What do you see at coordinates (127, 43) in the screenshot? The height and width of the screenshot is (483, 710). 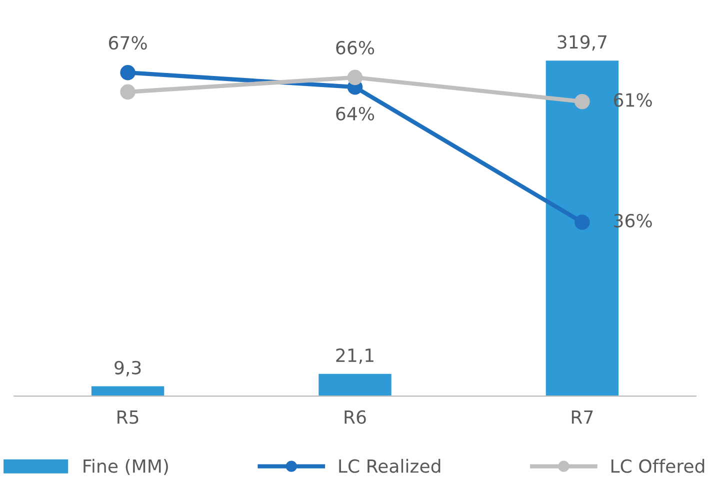 I see `data-label: 67%` at bounding box center [127, 43].